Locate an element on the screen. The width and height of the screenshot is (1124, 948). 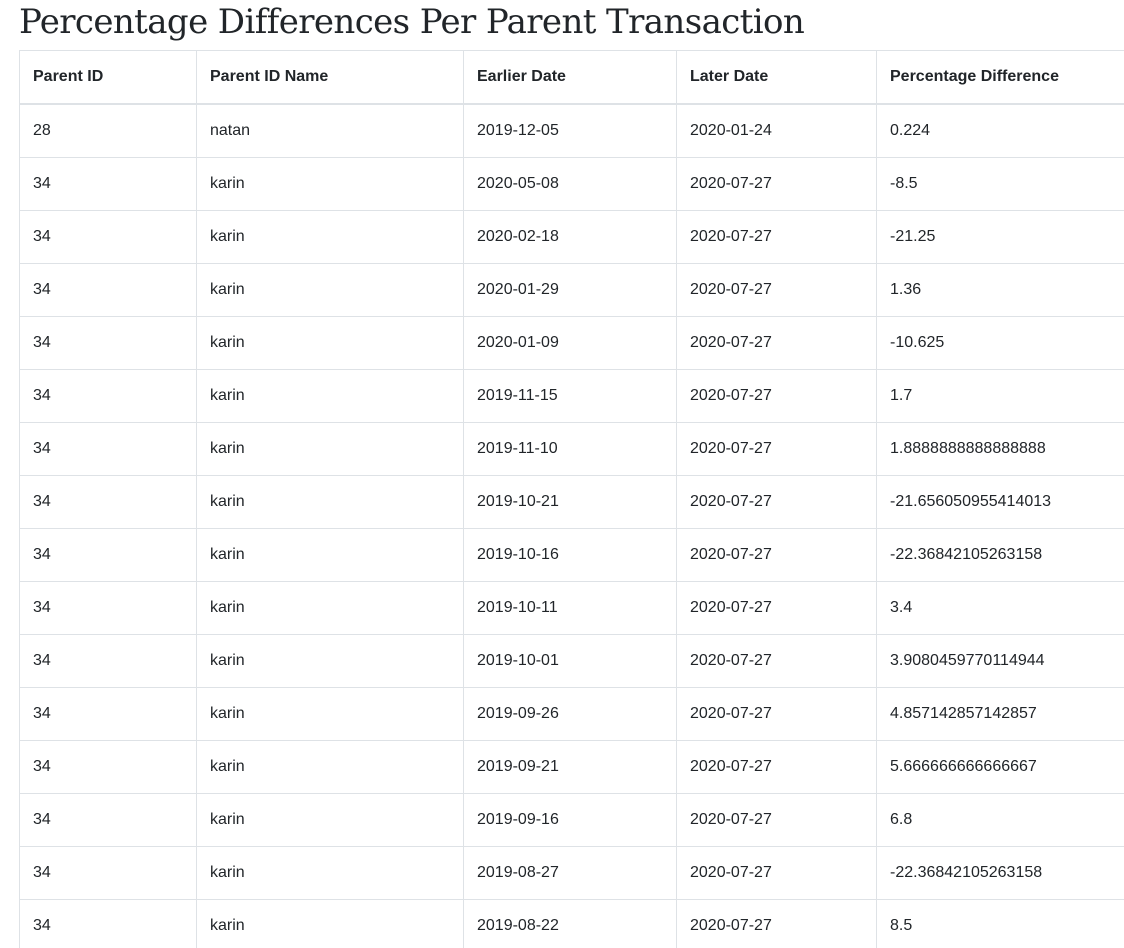
cell-earlier-date: 2020-01-29 is located at coordinates (570, 290).